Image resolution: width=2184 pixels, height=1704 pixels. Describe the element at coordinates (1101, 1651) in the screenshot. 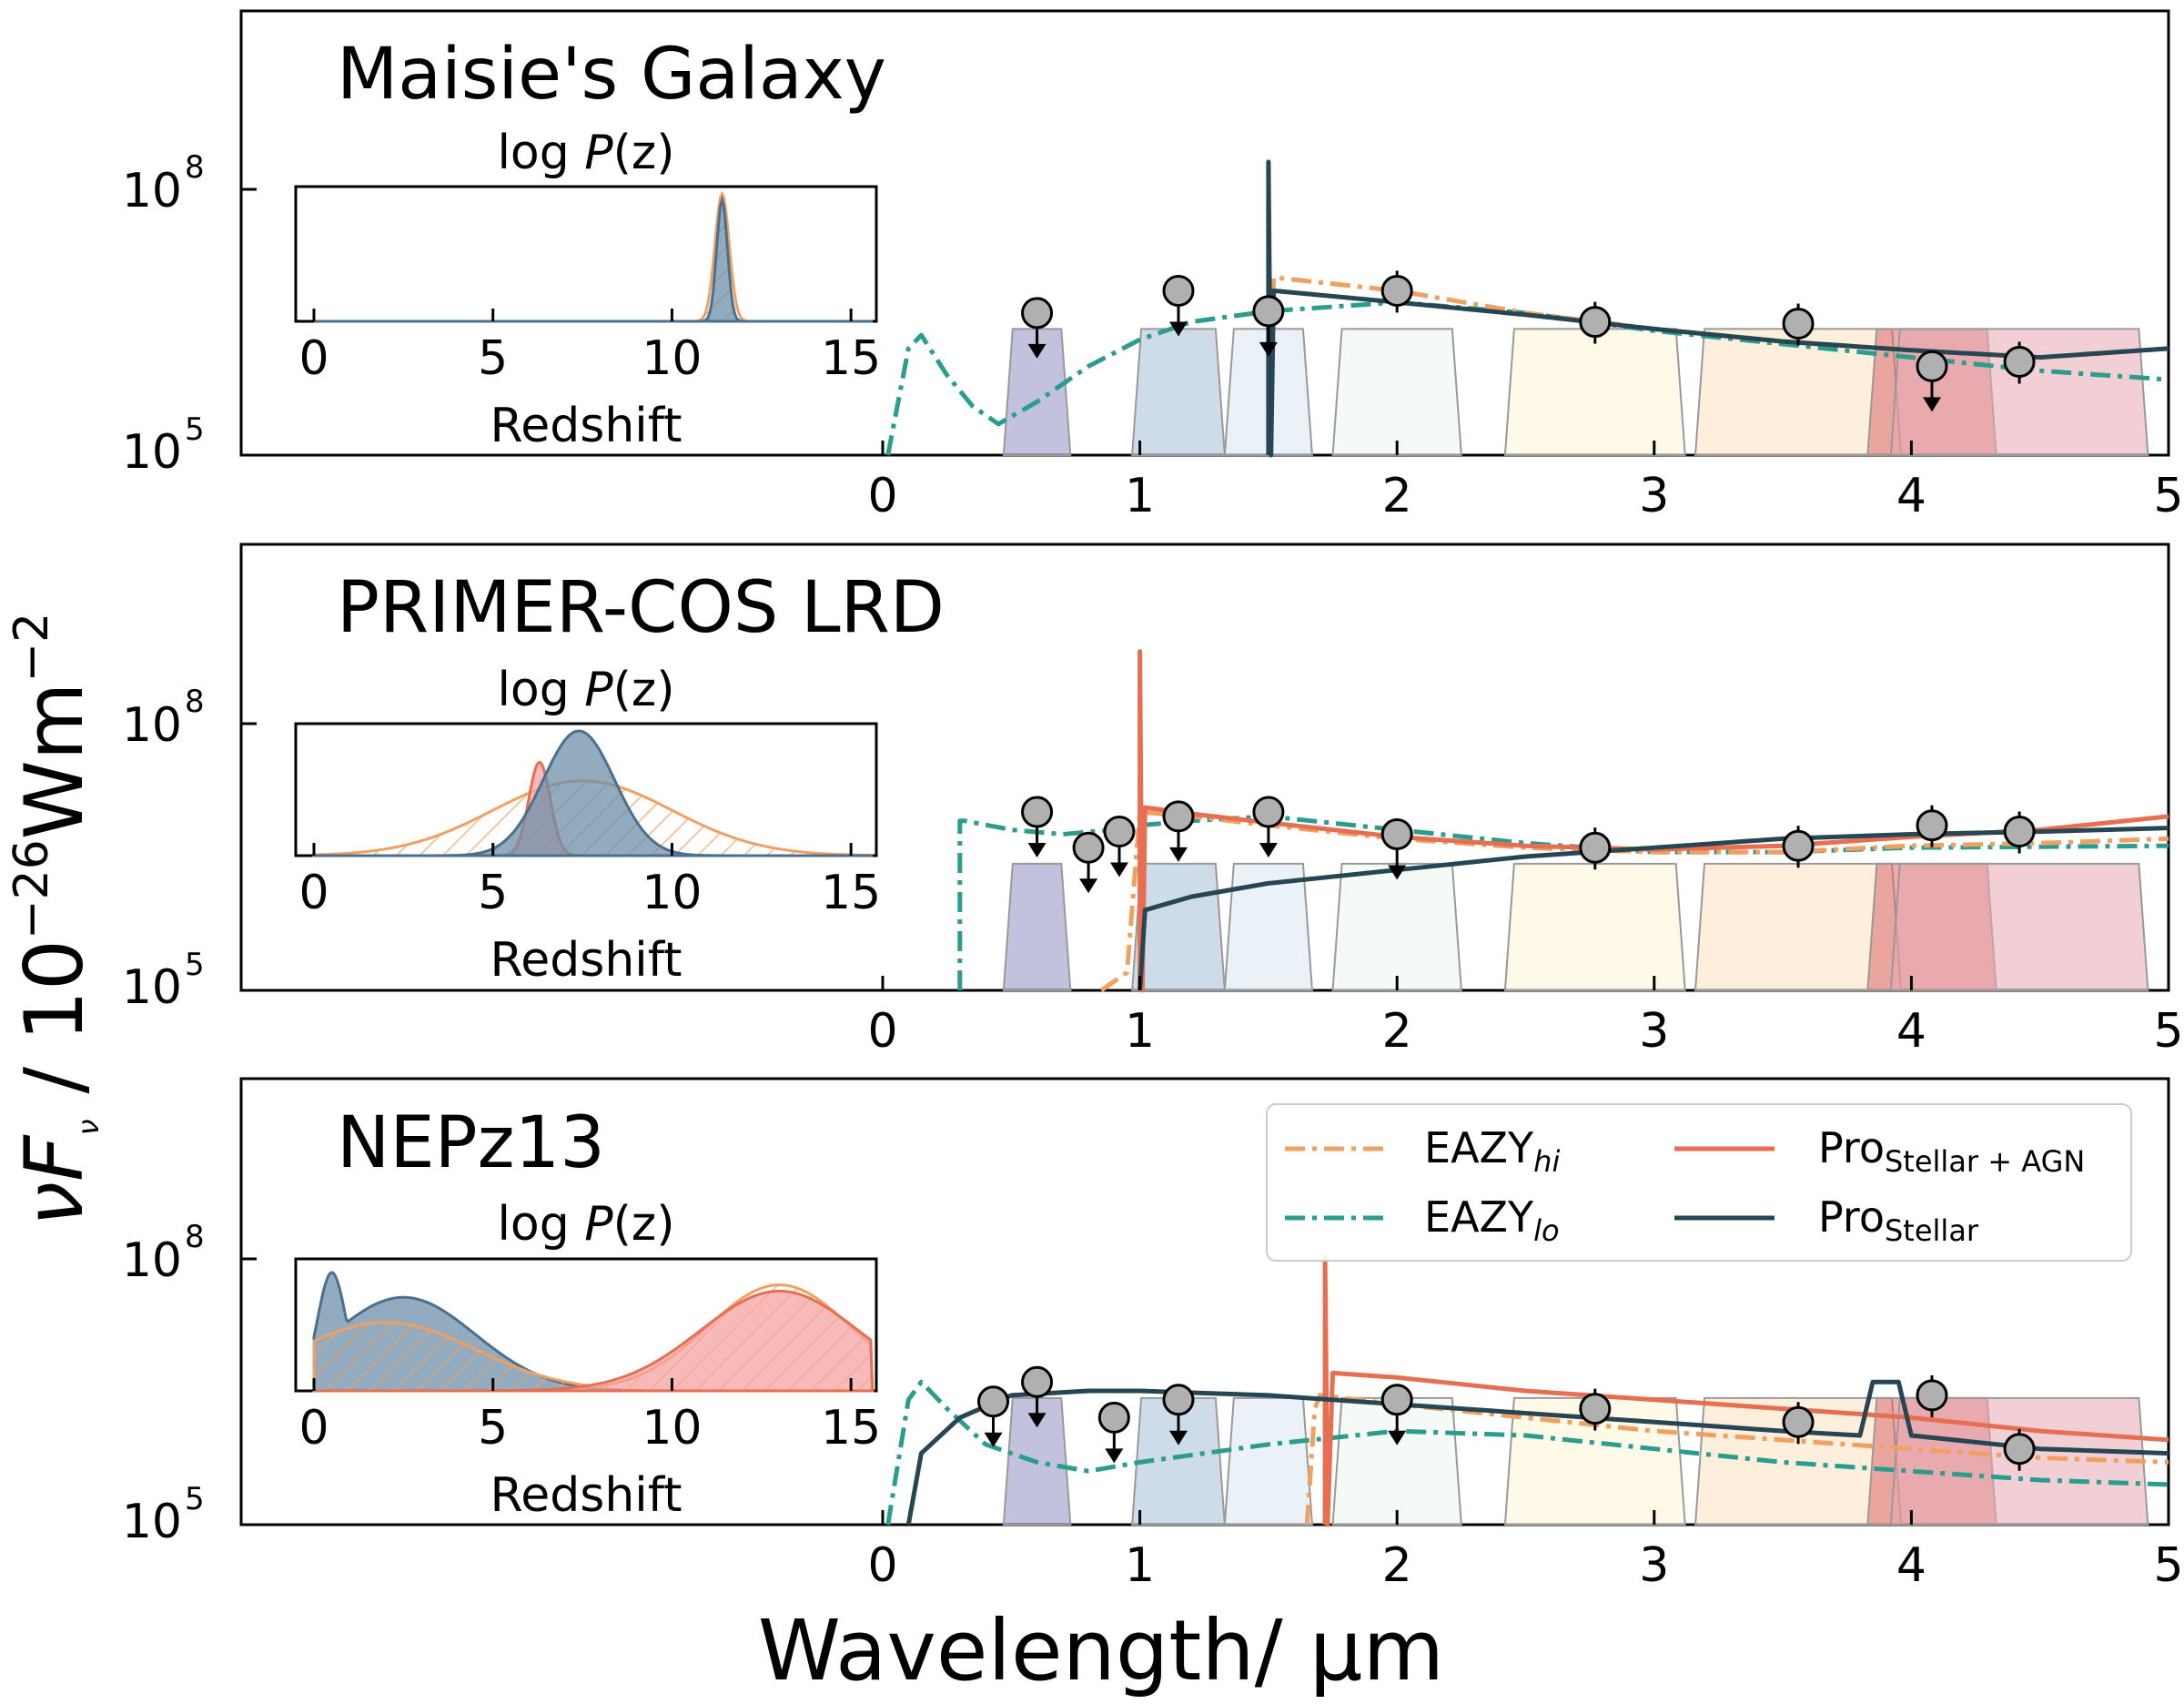

I see `x-axis-label: Wavelength/ μm` at that location.